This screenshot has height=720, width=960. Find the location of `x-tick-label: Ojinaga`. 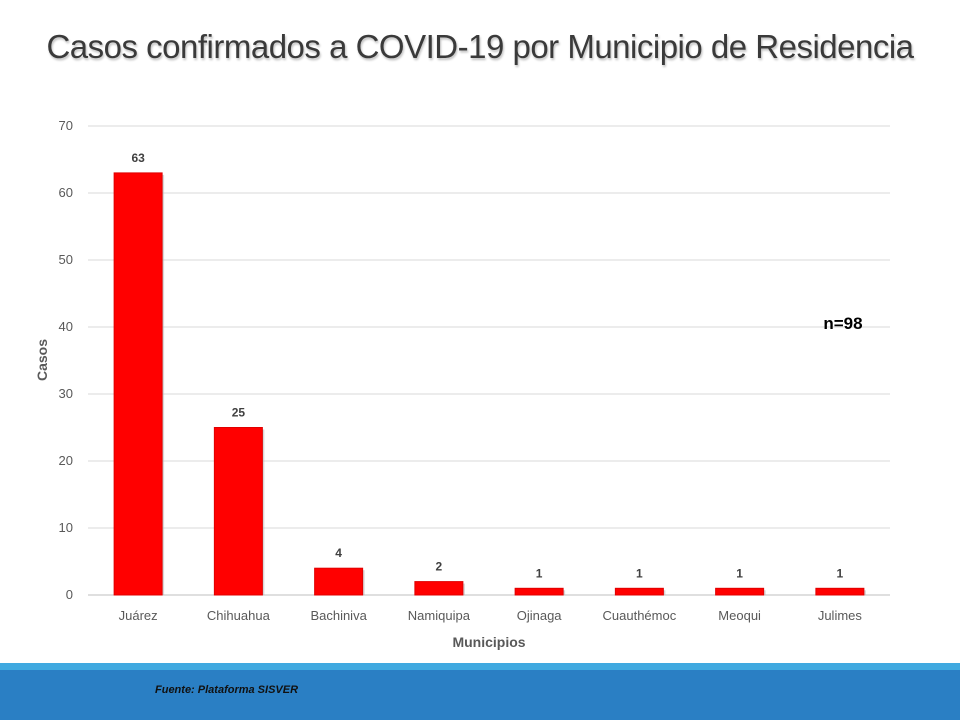

x-tick-label: Ojinaga is located at coordinates (540, 615).